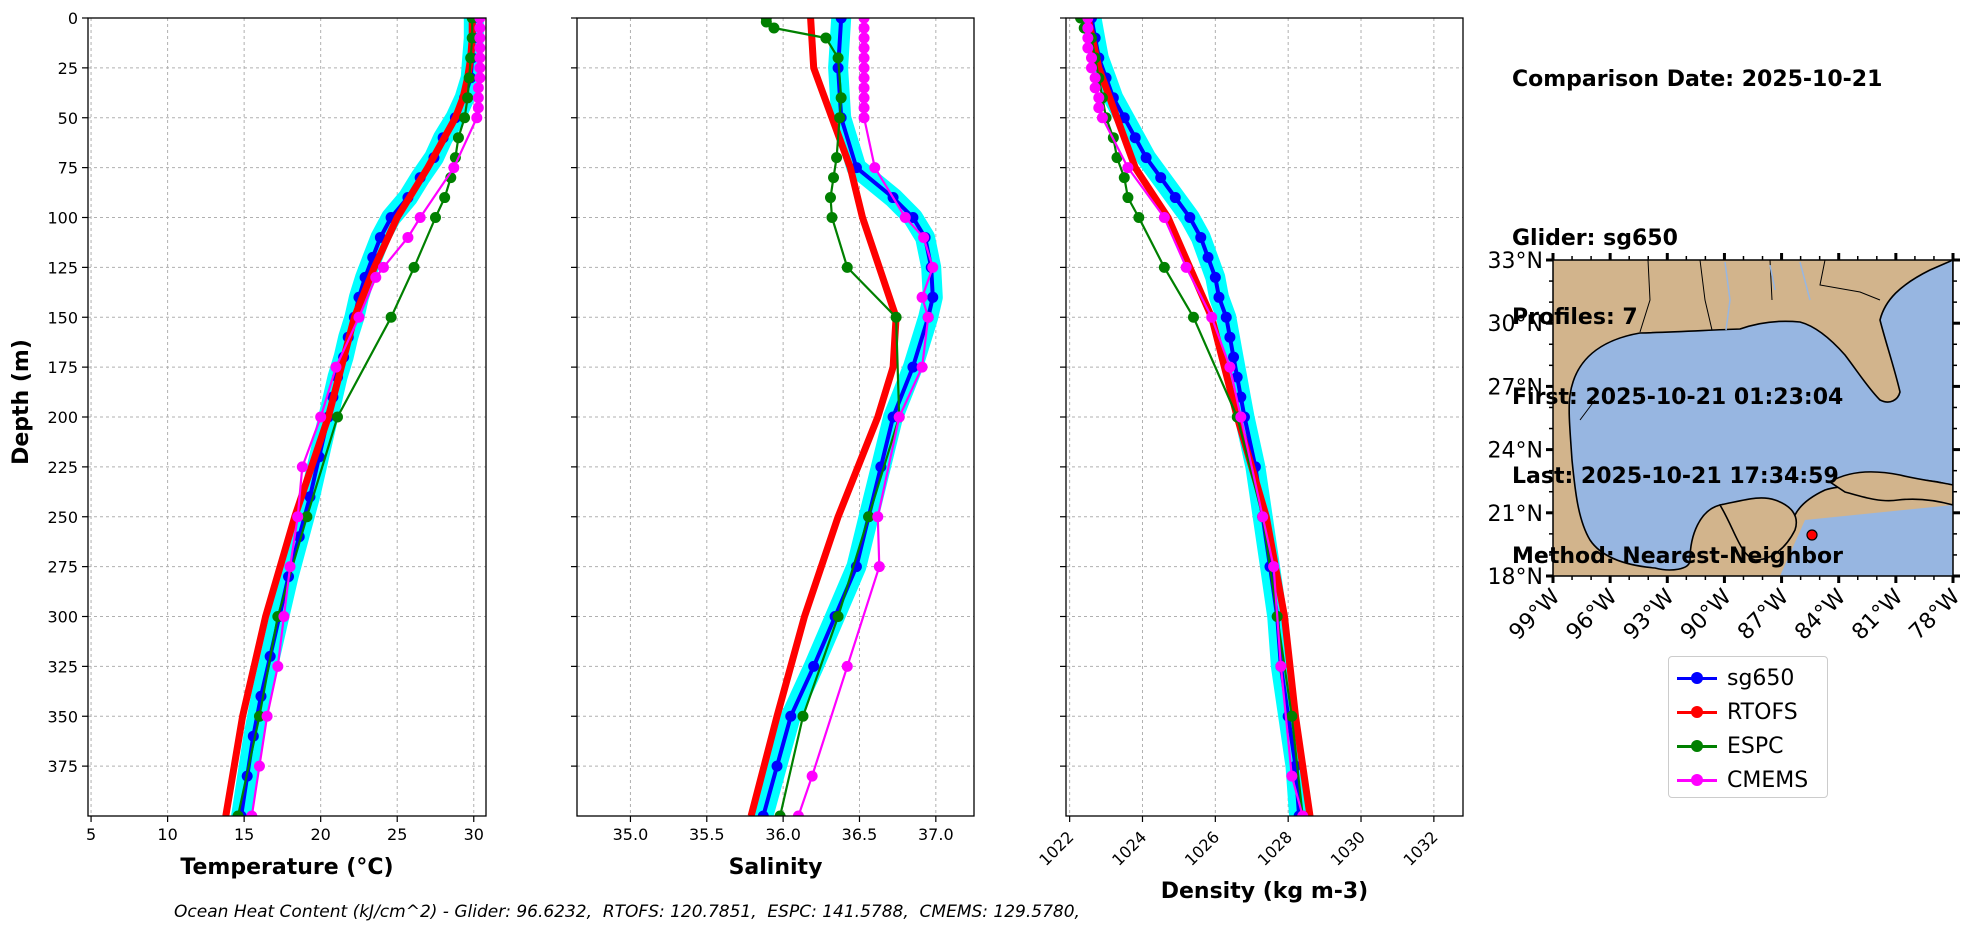 This screenshot has width=1987, height=934. Describe the element at coordinates (244, 834) in the screenshot. I see `x-tick-label: 15` at that location.